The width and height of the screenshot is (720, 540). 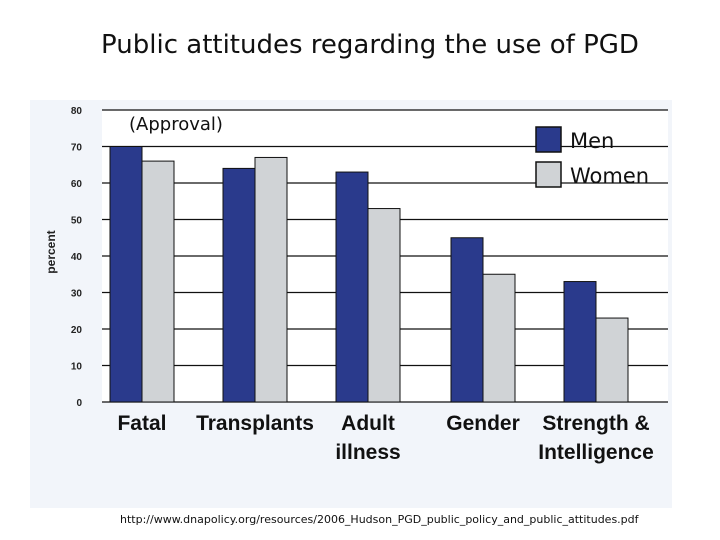 I want to click on y-tick-label: 0, so click(x=79, y=403).